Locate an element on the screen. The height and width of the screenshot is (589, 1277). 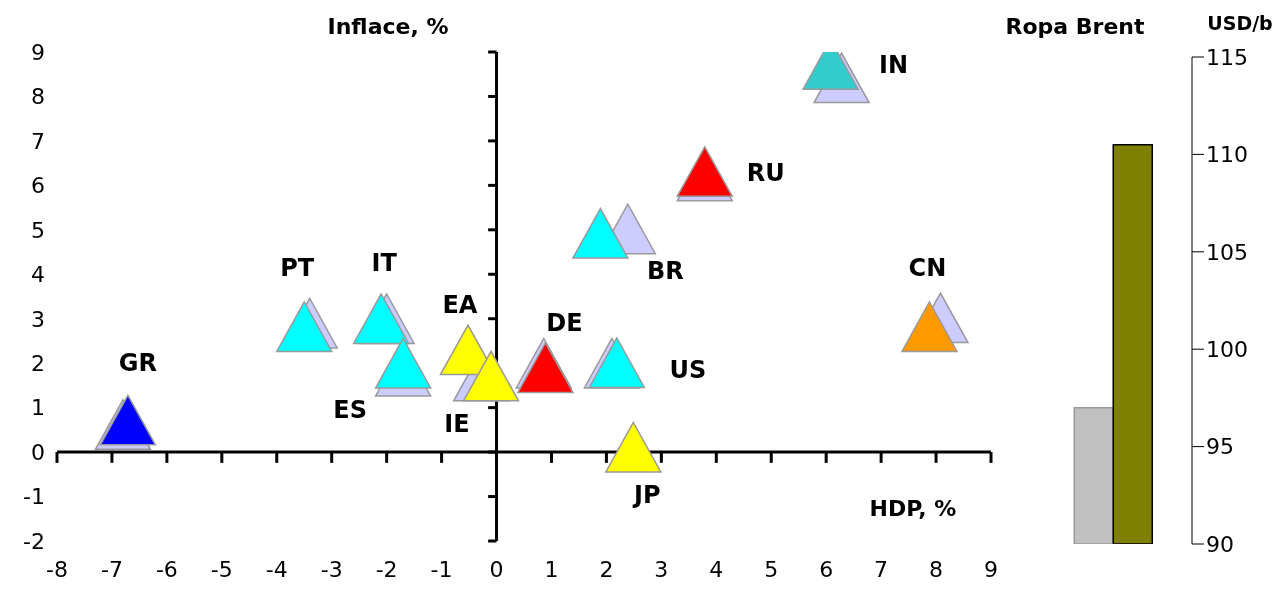
y-tick-label: 100 is located at coordinates (1227, 350).